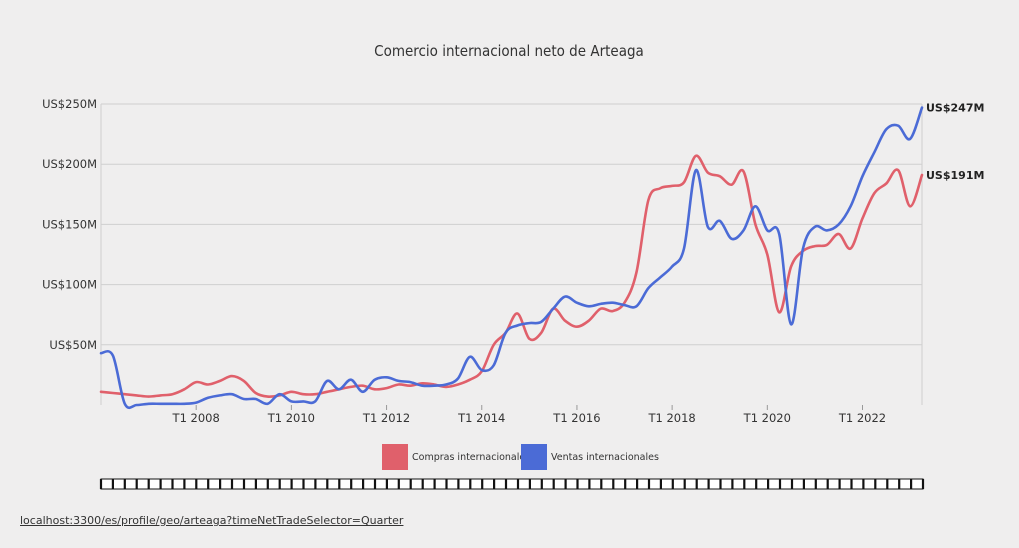  Describe the element at coordinates (69, 285) in the screenshot. I see `y-tick-label: US$100M` at that location.